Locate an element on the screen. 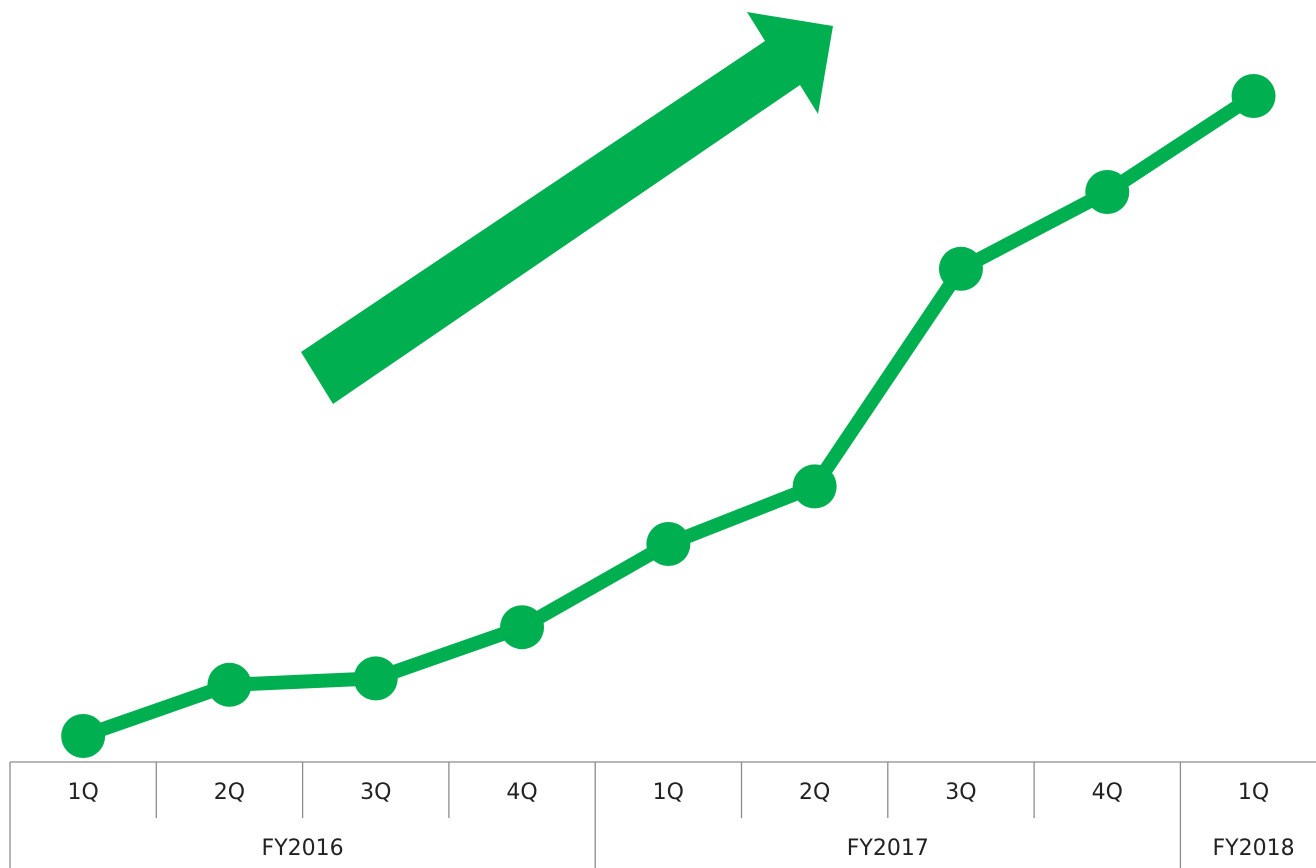  category-axis is located at coordinates (662, 814).